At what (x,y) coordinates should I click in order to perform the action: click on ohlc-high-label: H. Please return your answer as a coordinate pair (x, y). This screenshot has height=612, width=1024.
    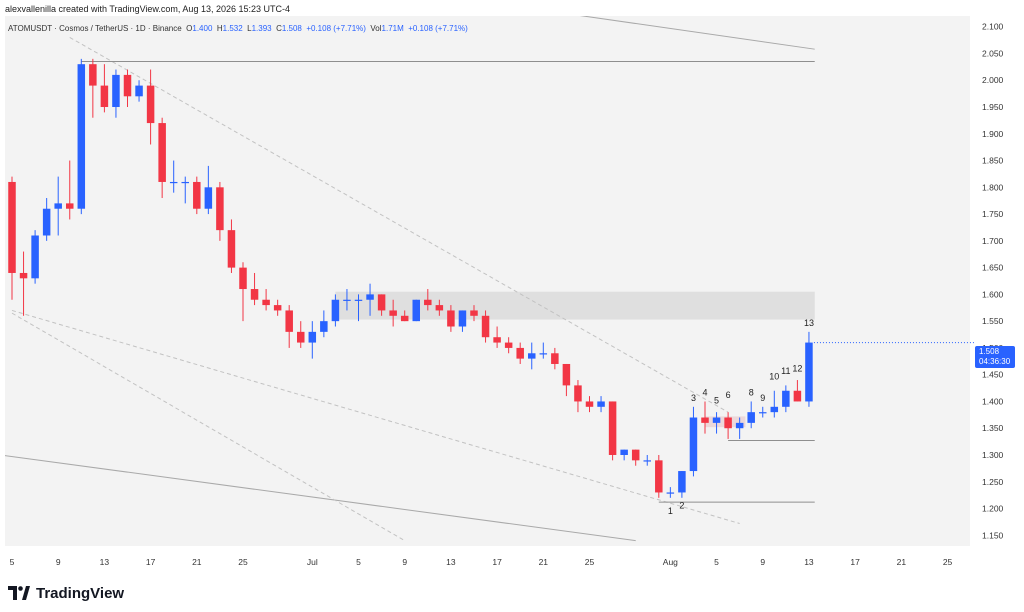
    Looking at the image, I should click on (219, 28).